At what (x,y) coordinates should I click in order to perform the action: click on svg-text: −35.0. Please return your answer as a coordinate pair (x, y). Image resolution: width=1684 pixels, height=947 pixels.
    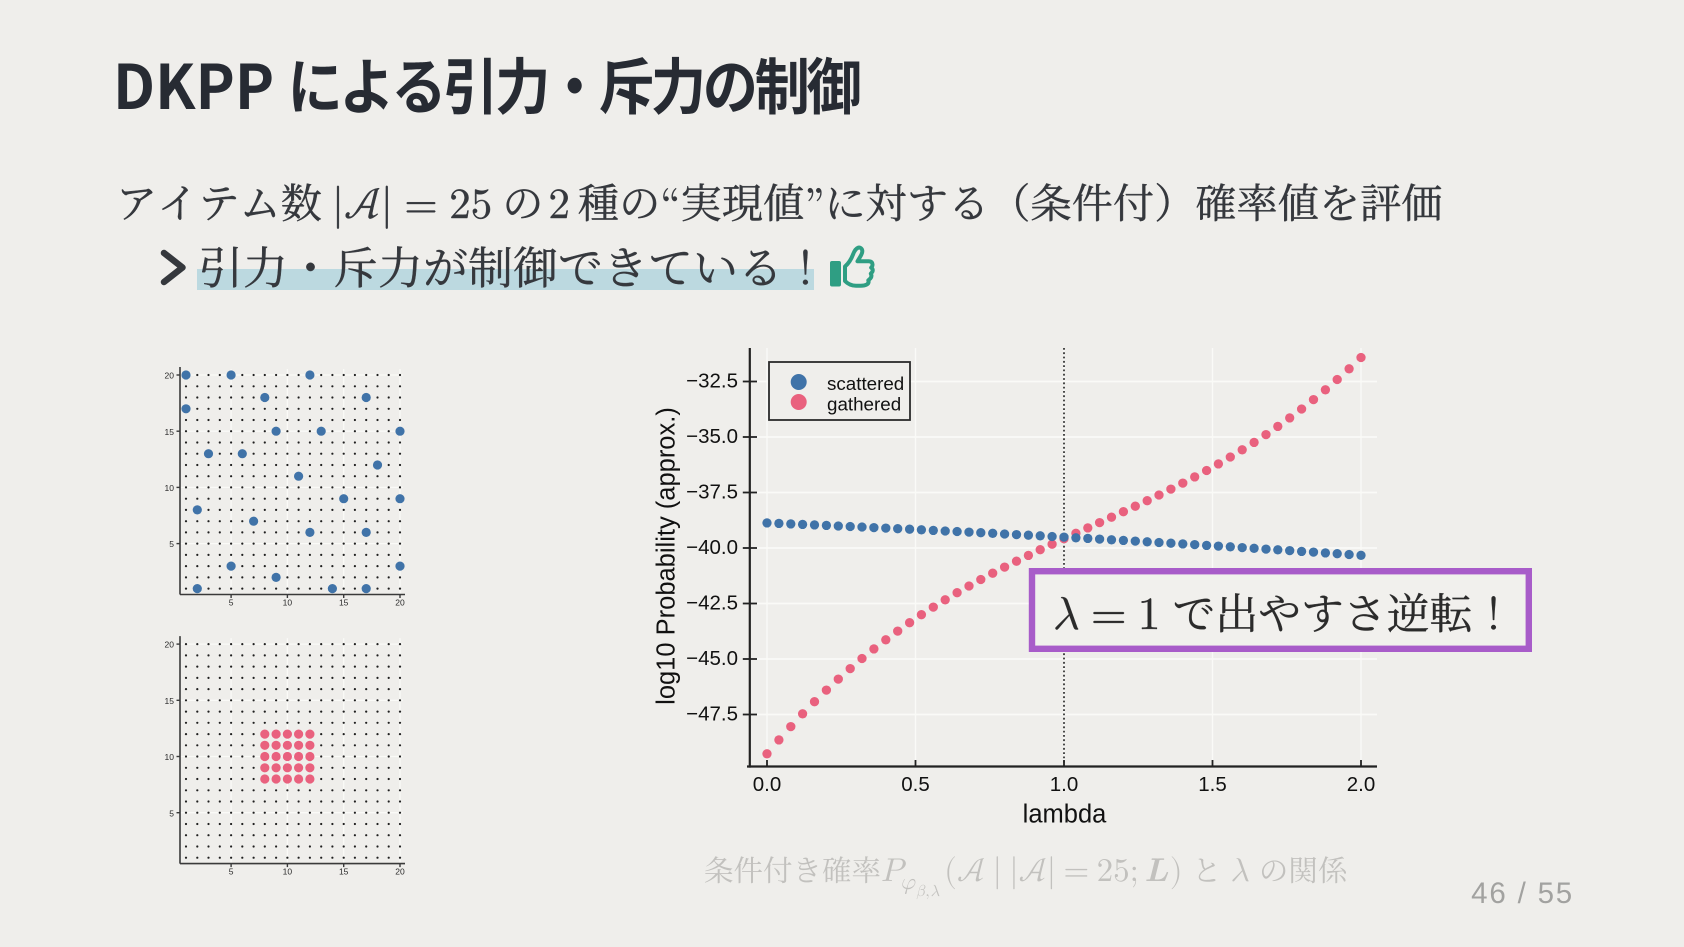
    Looking at the image, I should click on (712, 436).